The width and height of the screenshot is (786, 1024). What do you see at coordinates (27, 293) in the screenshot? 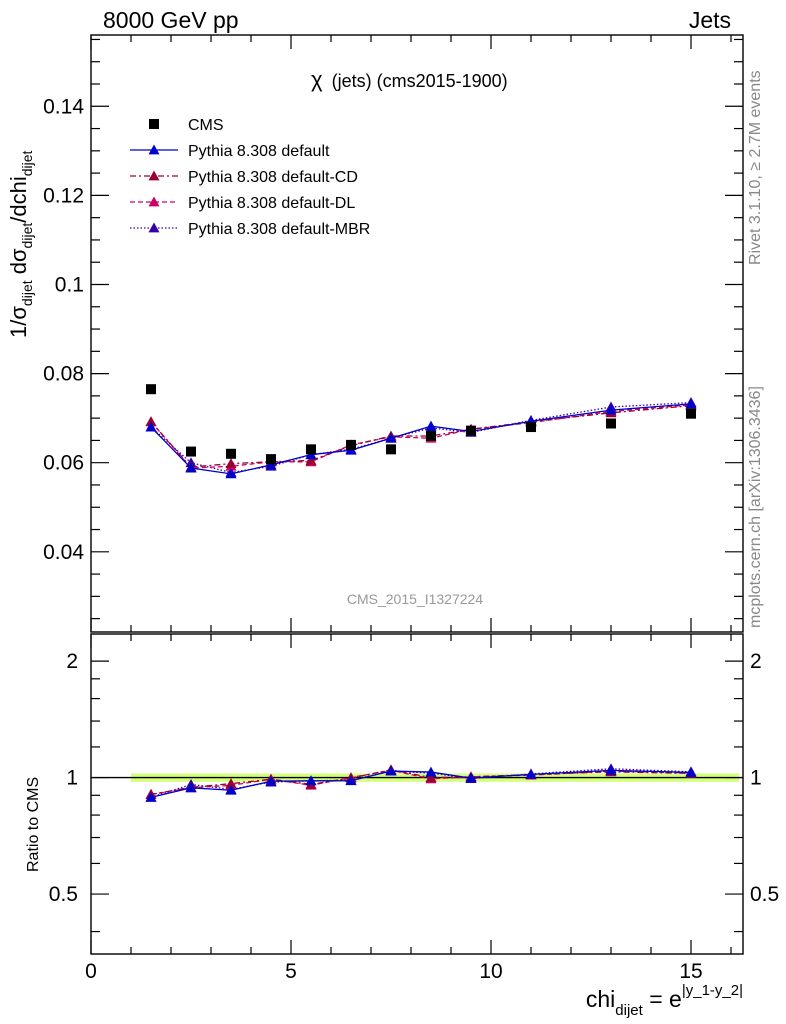
I see `y-label-sub1: dijet` at bounding box center [27, 293].